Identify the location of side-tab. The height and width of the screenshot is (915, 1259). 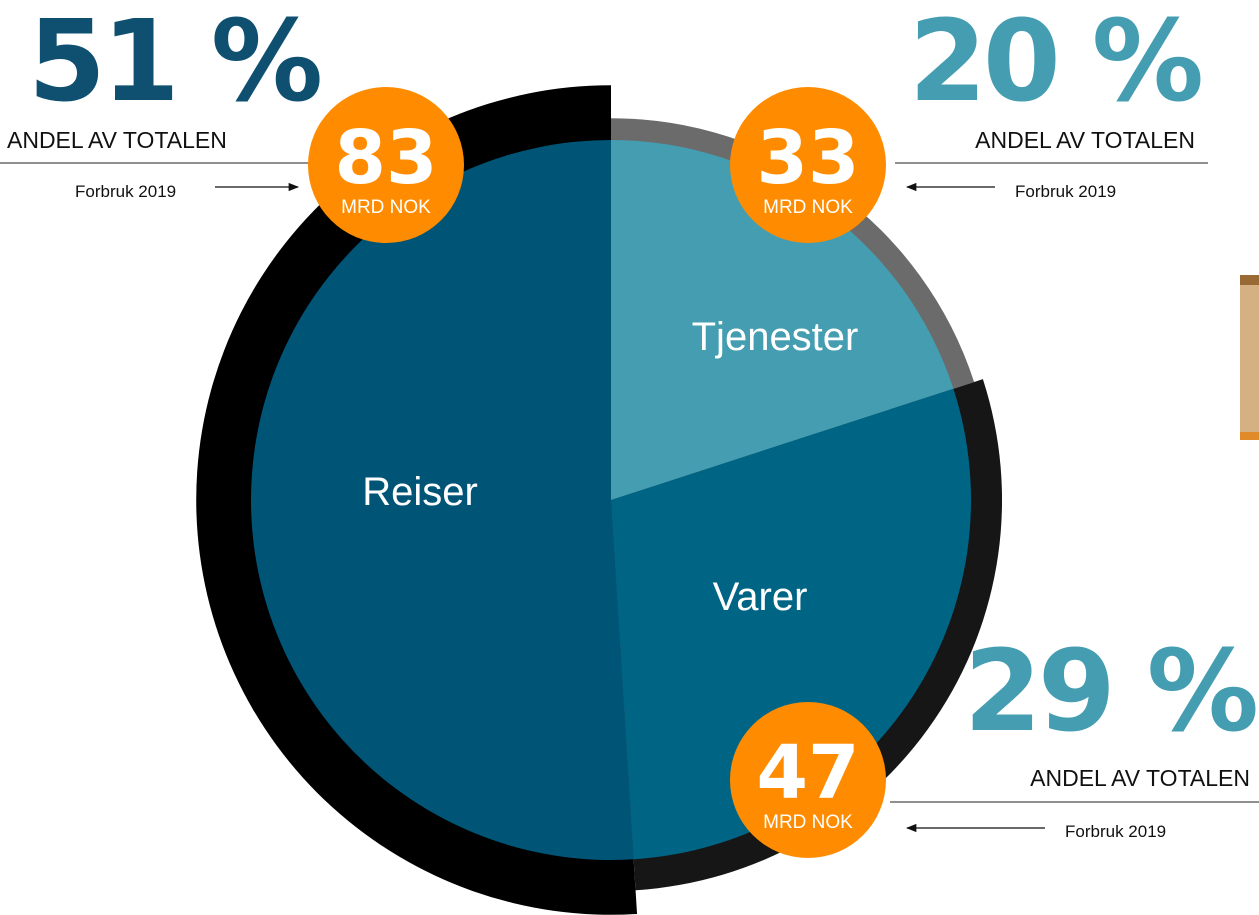
(1249, 357).